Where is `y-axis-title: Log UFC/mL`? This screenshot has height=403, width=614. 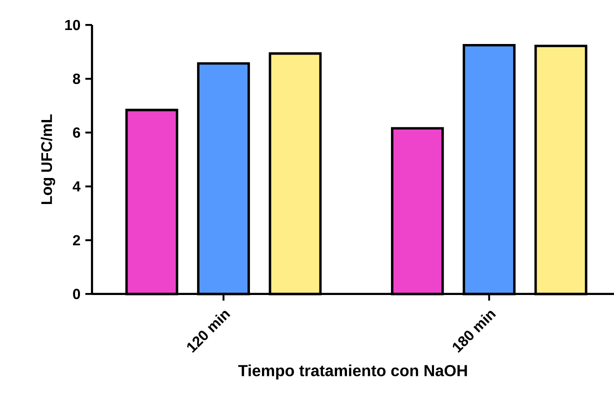 y-axis-title: Log UFC/mL is located at coordinates (48, 159).